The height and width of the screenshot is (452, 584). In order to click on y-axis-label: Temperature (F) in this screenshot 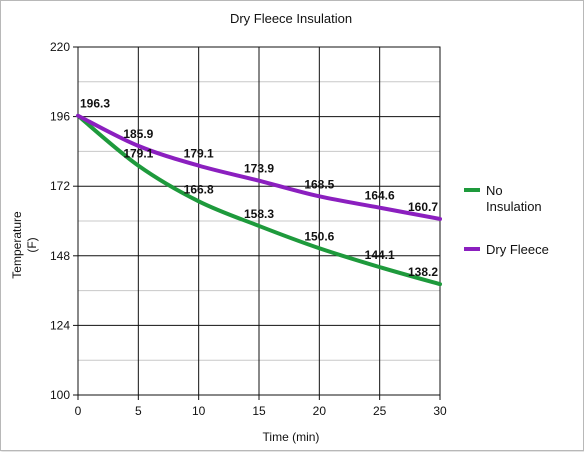, I will do `click(24, 245)`.